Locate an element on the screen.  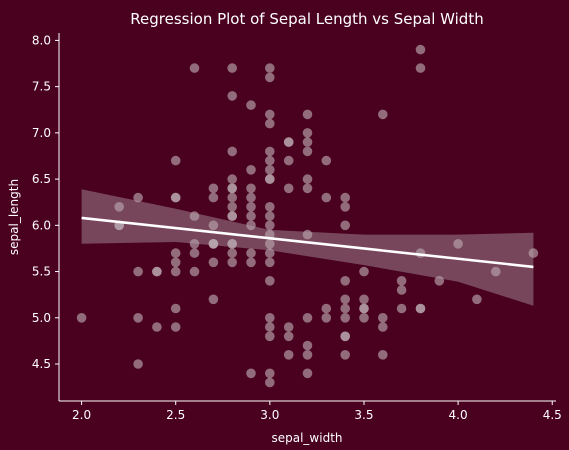
y-tick-label: 7.0 is located at coordinates (41, 133).